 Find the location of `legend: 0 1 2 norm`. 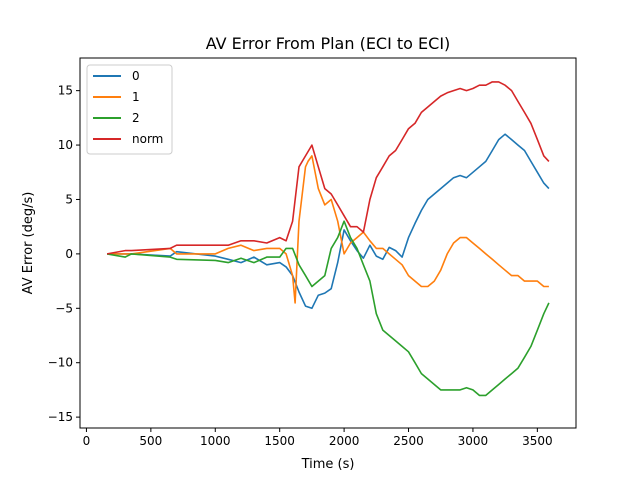

legend: 0 1 2 norm is located at coordinates (129, 109).